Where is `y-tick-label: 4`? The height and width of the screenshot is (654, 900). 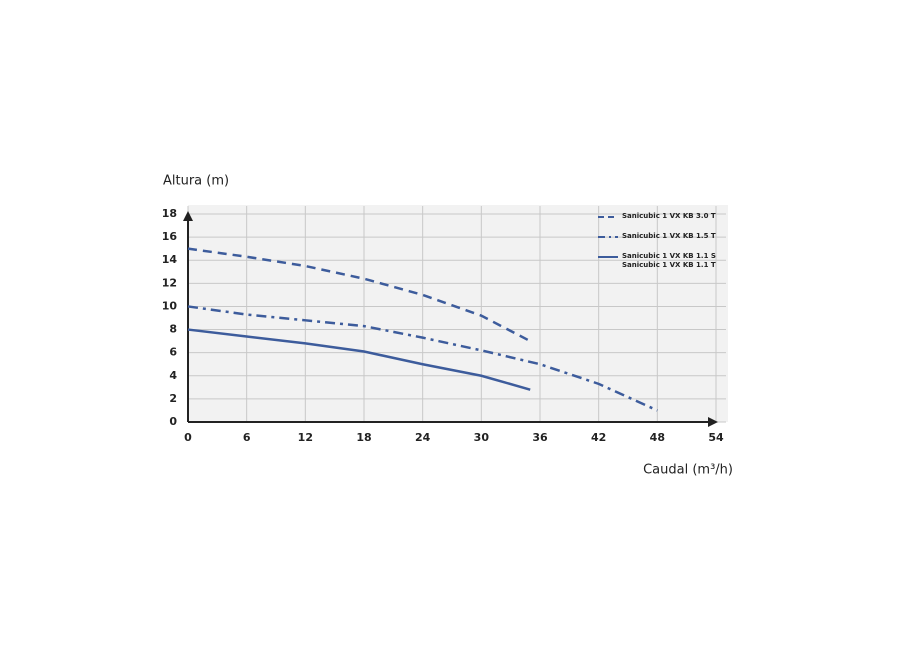 y-tick-label: 4 is located at coordinates (173, 375).